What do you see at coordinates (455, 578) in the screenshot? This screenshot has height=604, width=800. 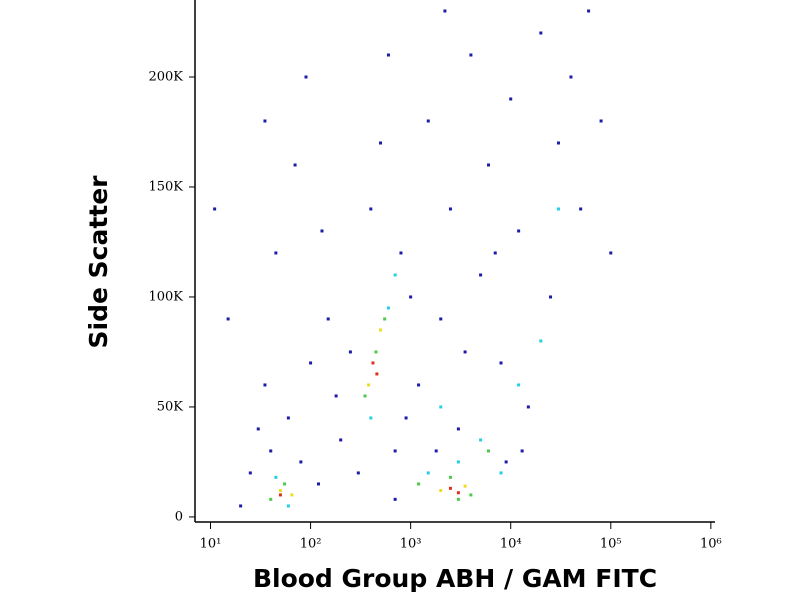 I see `x-axis-title: Blood Group ABH / GAM FITC` at bounding box center [455, 578].